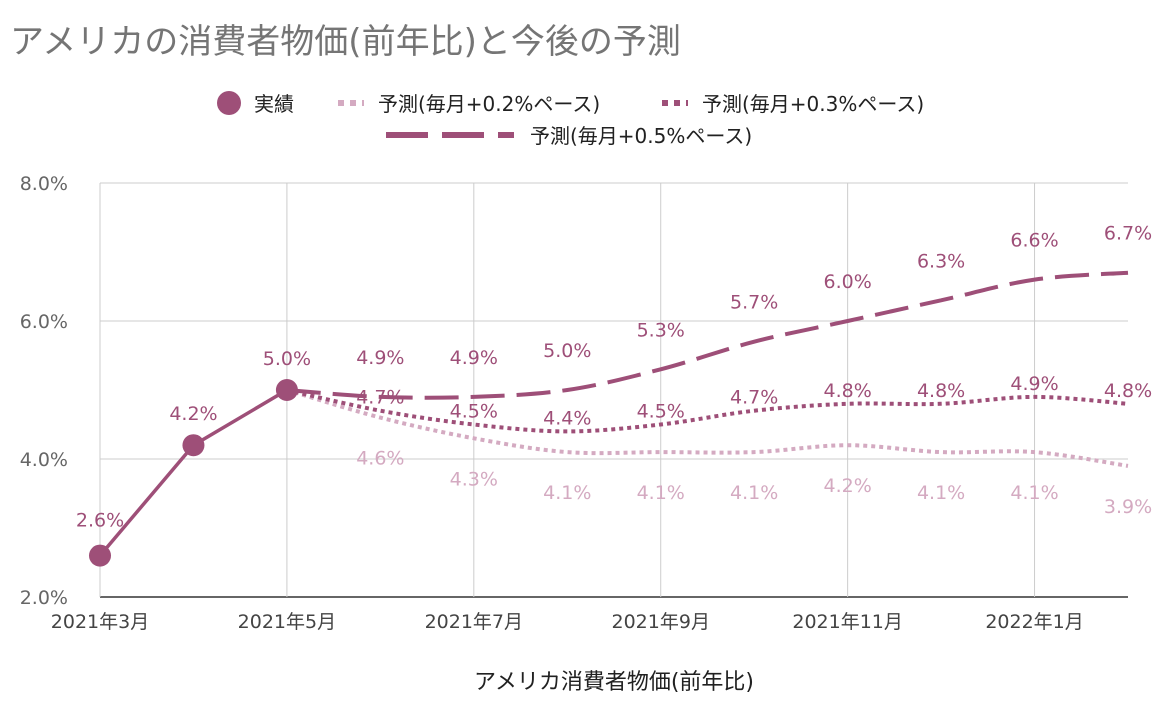 The width and height of the screenshot is (1168, 712). Describe the element at coordinates (614, 682) in the screenshot. I see `x-axis-title: アメリカ消費者物価(前年比)` at that location.